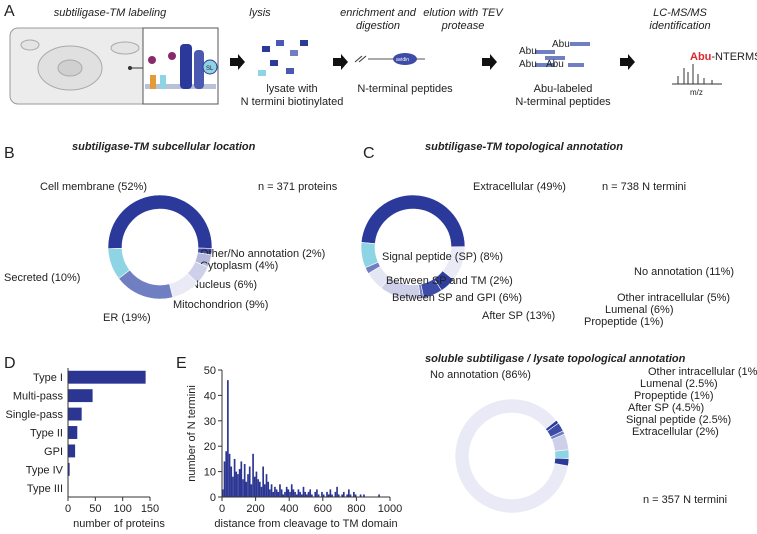  Describe the element at coordinates (220, 305) in the screenshot. I see `segment-label: Mitochondrion (9%)` at that location.